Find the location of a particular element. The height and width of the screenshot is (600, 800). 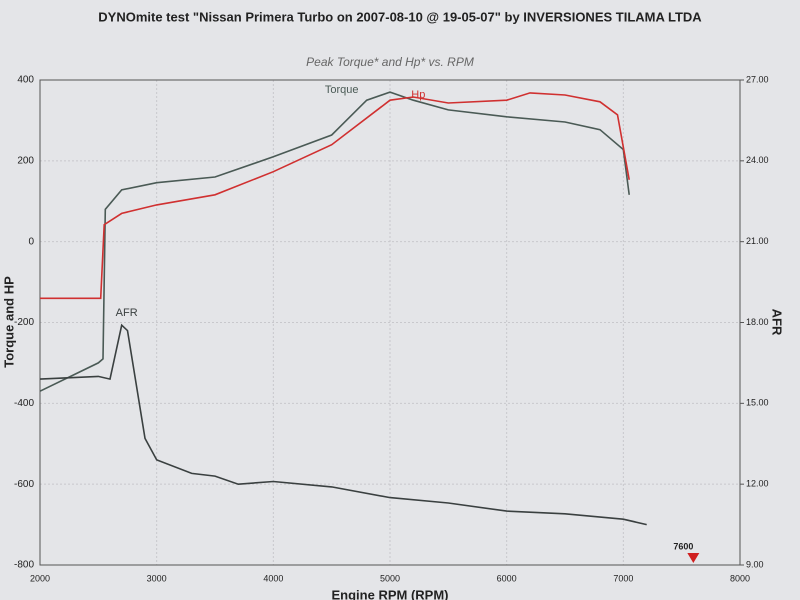

y-axis-title: Torque and HP is located at coordinates (8, 322).